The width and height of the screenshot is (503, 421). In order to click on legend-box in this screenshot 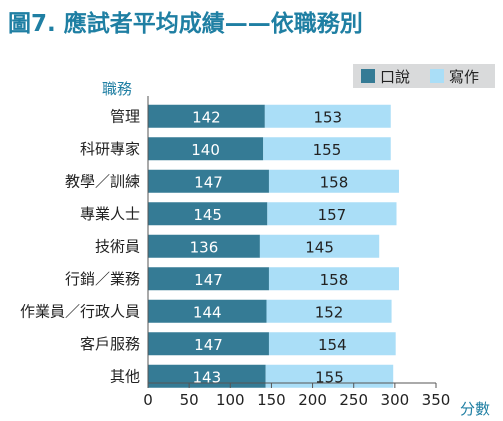, I will do `click(424, 76)`.